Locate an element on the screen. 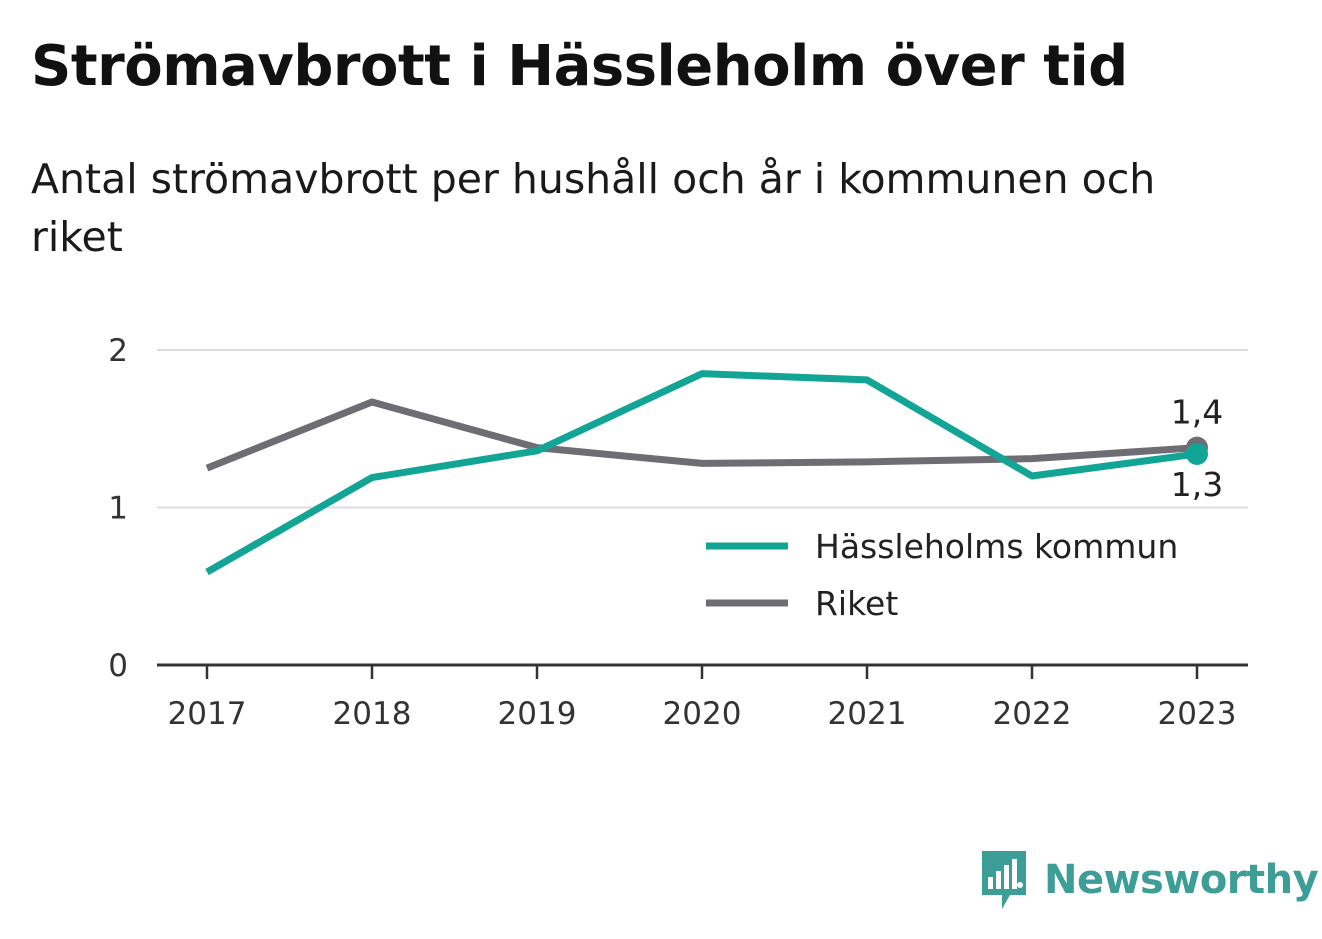 This screenshot has height=939, width=1322. y-axis-ticks: 0 1 2 is located at coordinates (118, 508).